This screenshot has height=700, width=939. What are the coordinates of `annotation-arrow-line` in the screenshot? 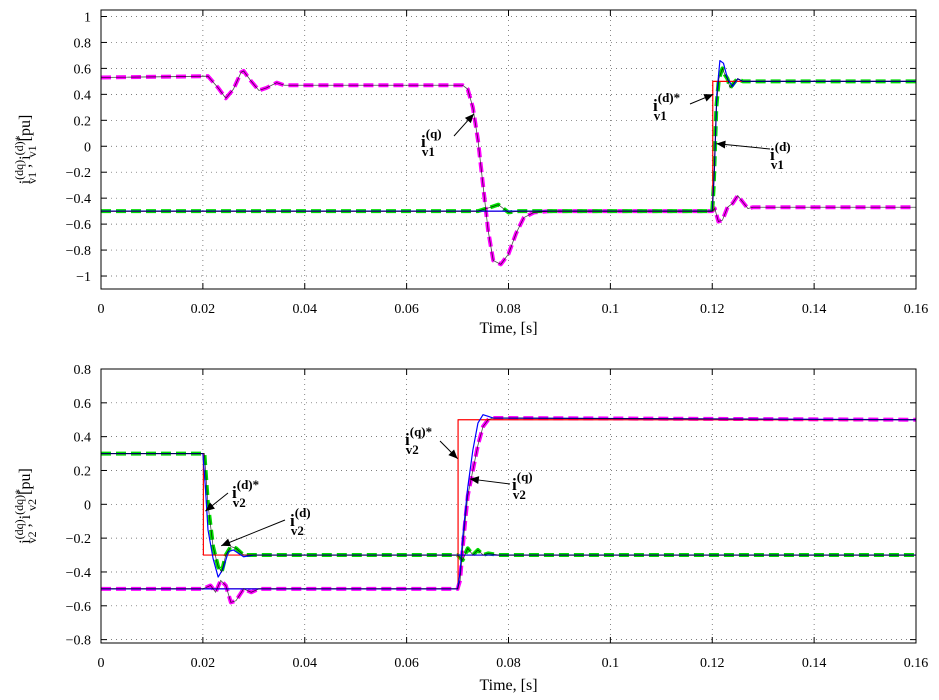 It's located at (253, 533).